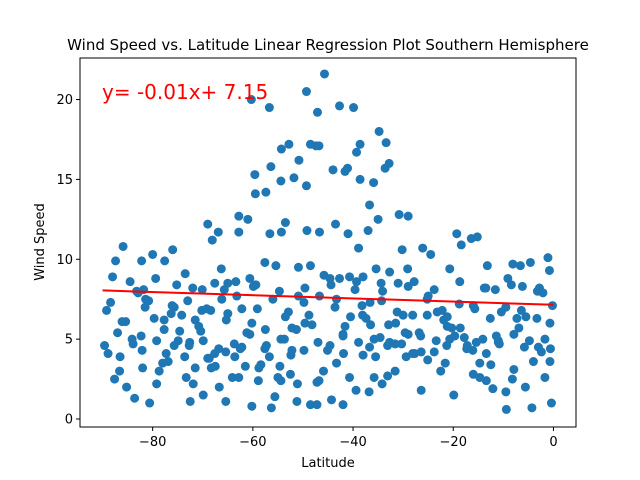 This screenshot has width=640, height=480. I want to click on y-axis-label: Wind Speed, so click(40, 242).